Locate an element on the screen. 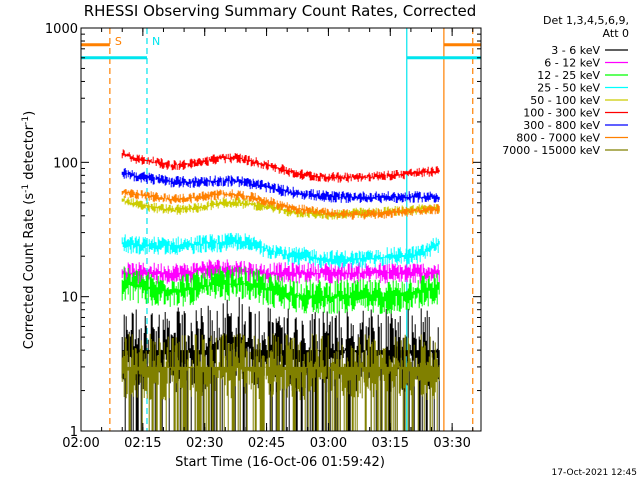  x-tick-label: 02:15 is located at coordinates (142, 443).